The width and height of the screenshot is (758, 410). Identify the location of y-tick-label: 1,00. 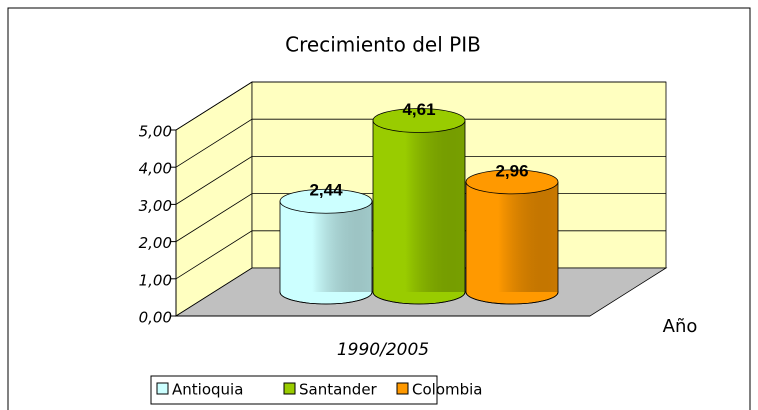
(155, 280).